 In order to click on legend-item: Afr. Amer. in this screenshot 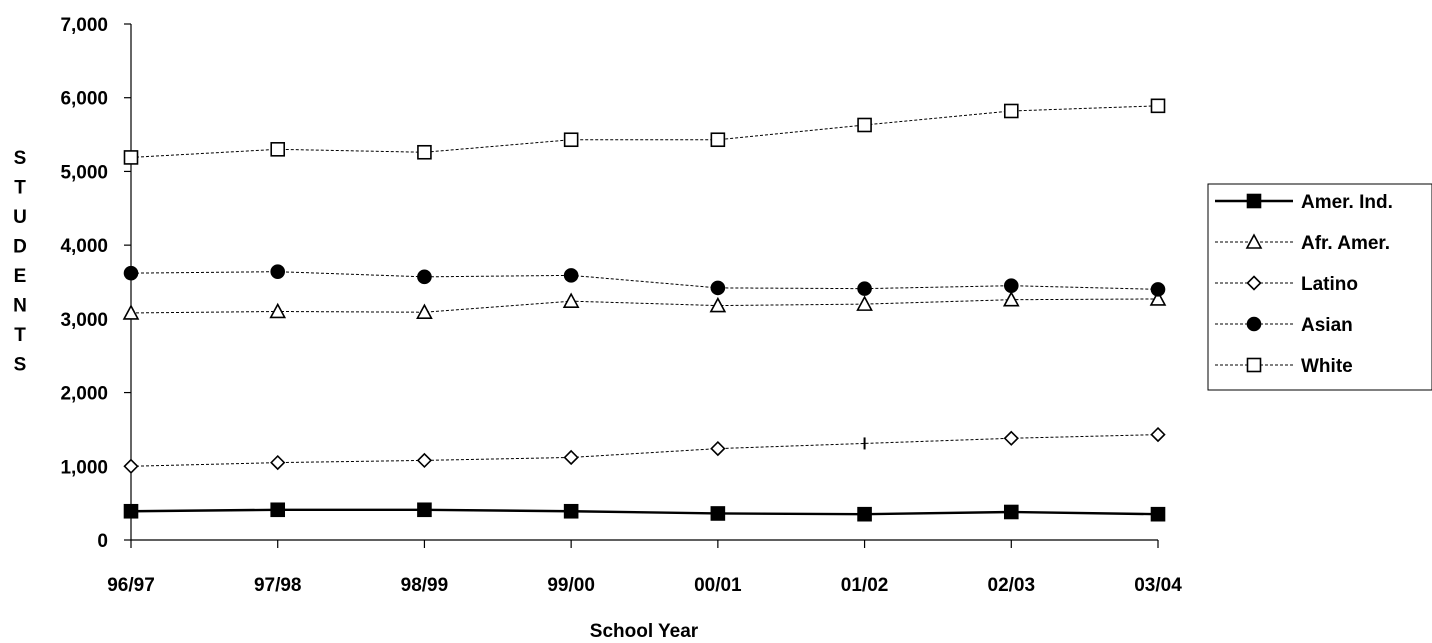, I will do `click(1302, 243)`.